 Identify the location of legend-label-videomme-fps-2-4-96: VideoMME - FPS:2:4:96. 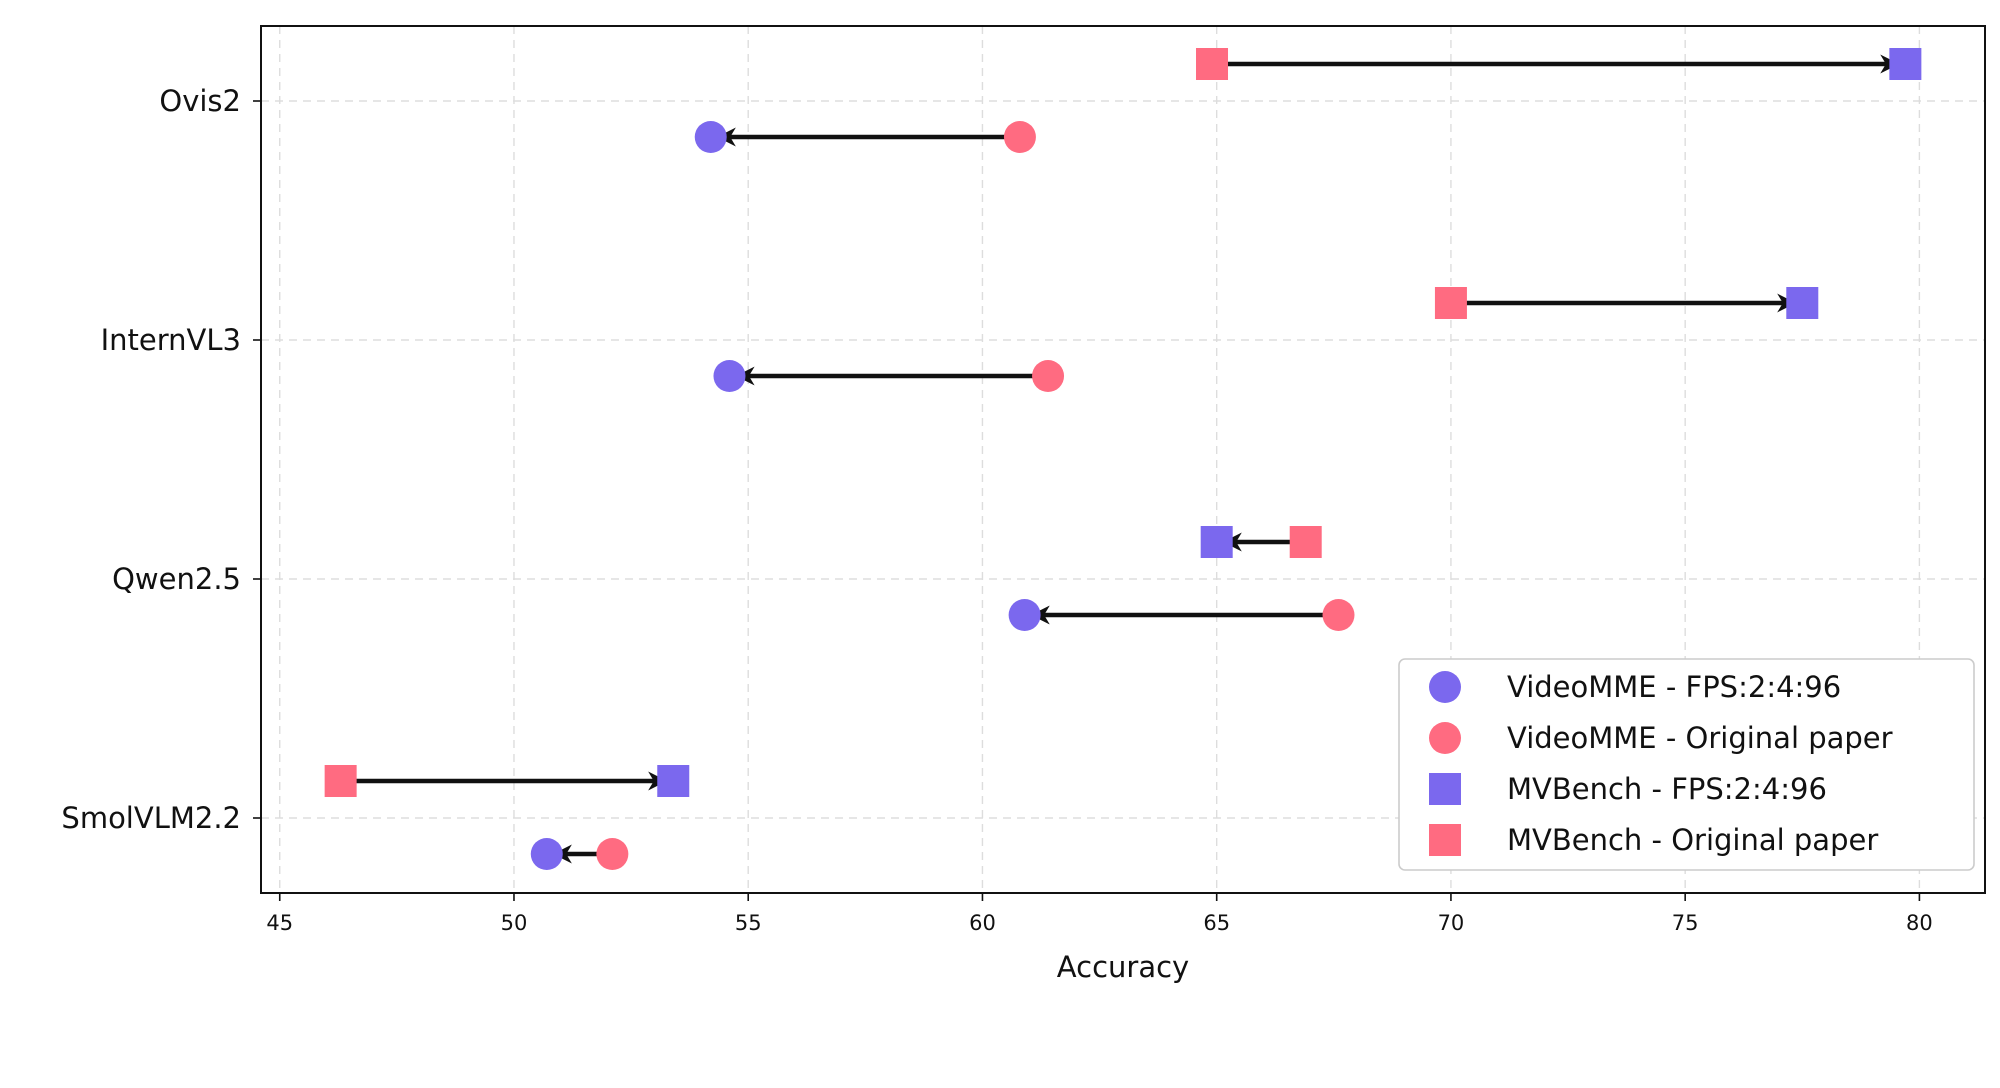
(1674, 687).